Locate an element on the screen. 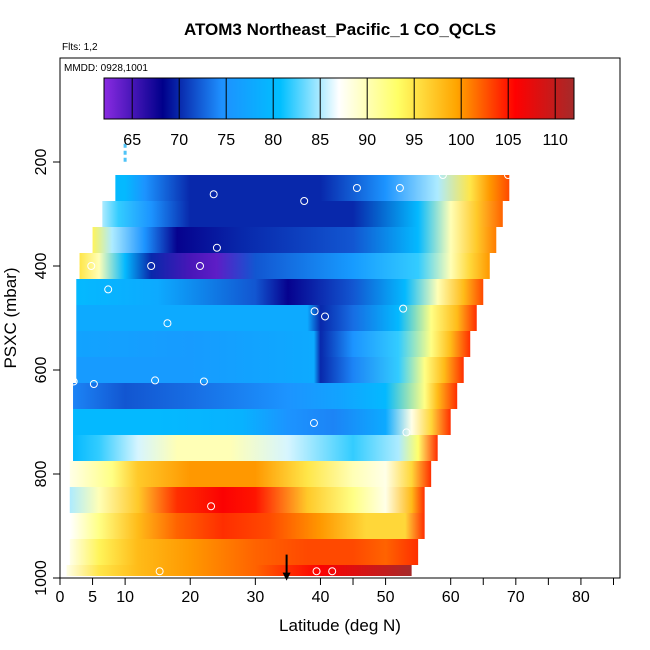  x-tick-label: 20 is located at coordinates (190, 597).